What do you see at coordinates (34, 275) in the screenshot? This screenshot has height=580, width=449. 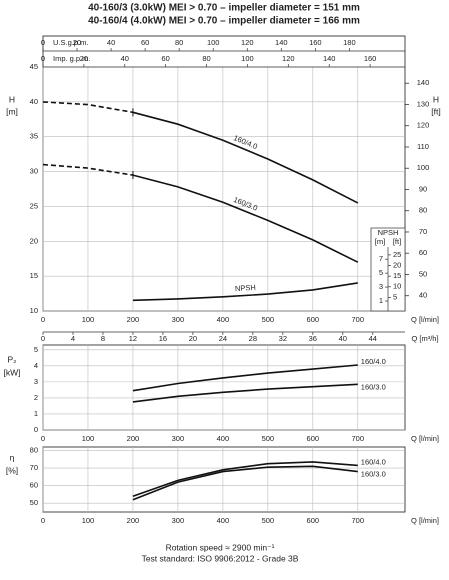 I see `y-tick-label: 15` at bounding box center [34, 275].